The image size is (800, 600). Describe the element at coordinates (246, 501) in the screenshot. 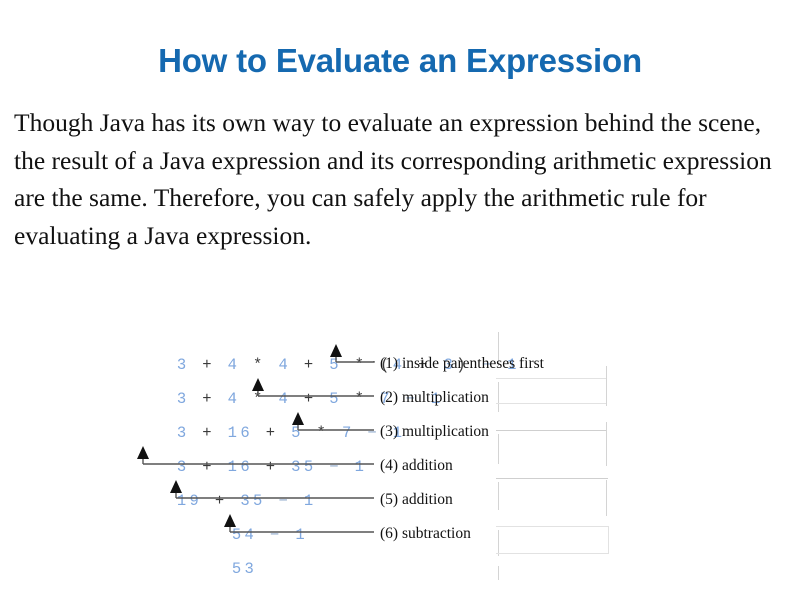

I see `code-line-5: 19 + 35 − 1` at that location.